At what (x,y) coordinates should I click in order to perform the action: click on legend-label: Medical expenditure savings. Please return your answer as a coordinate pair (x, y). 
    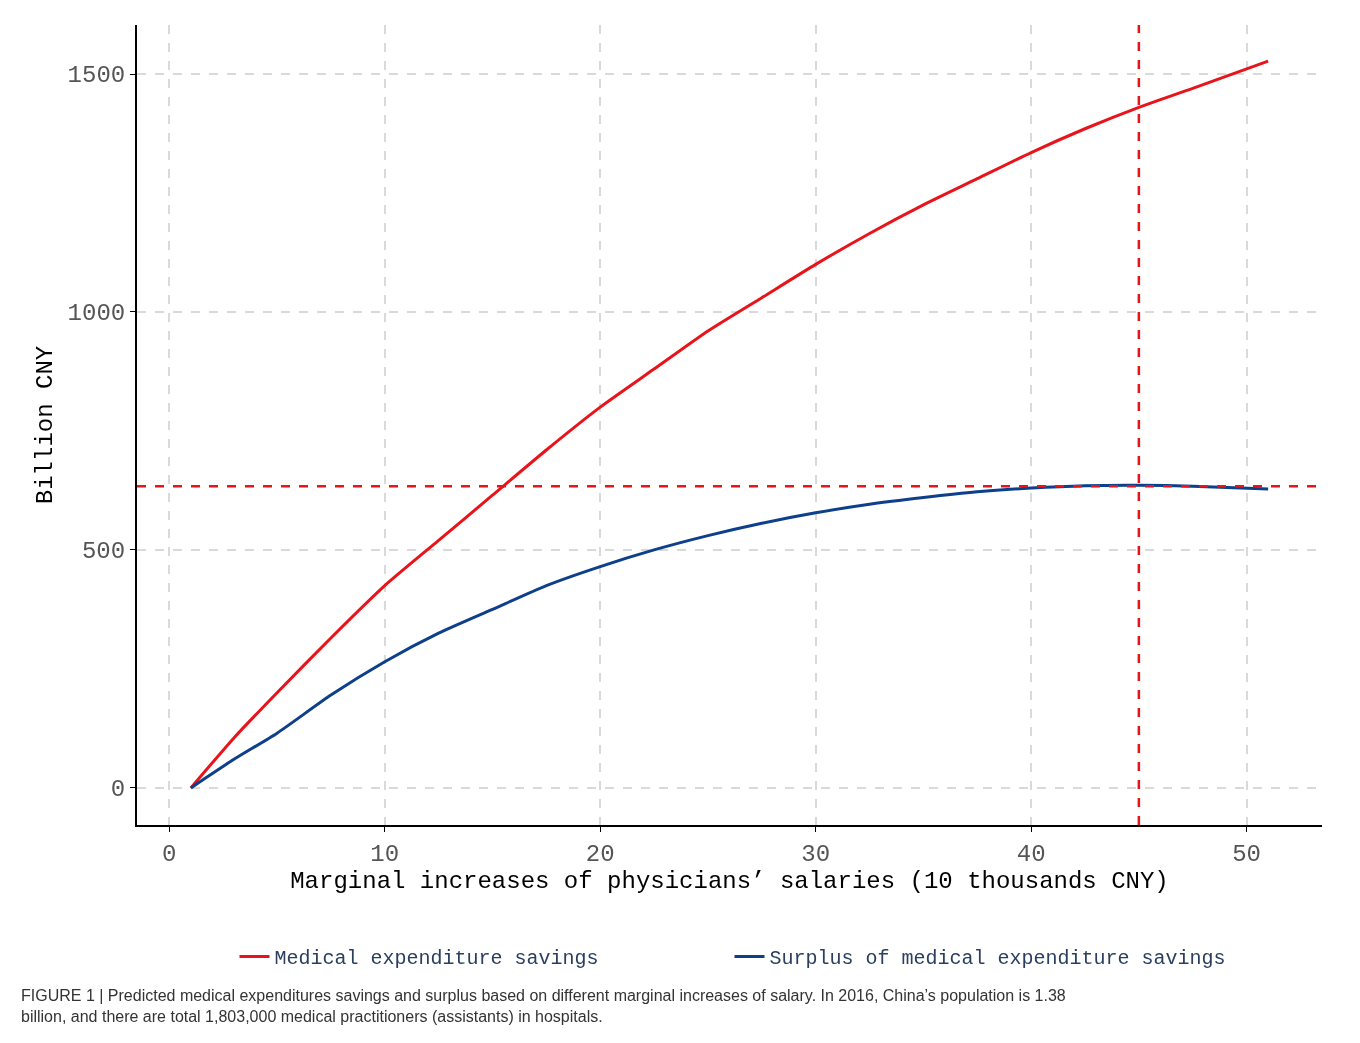
    Looking at the image, I should click on (436, 959).